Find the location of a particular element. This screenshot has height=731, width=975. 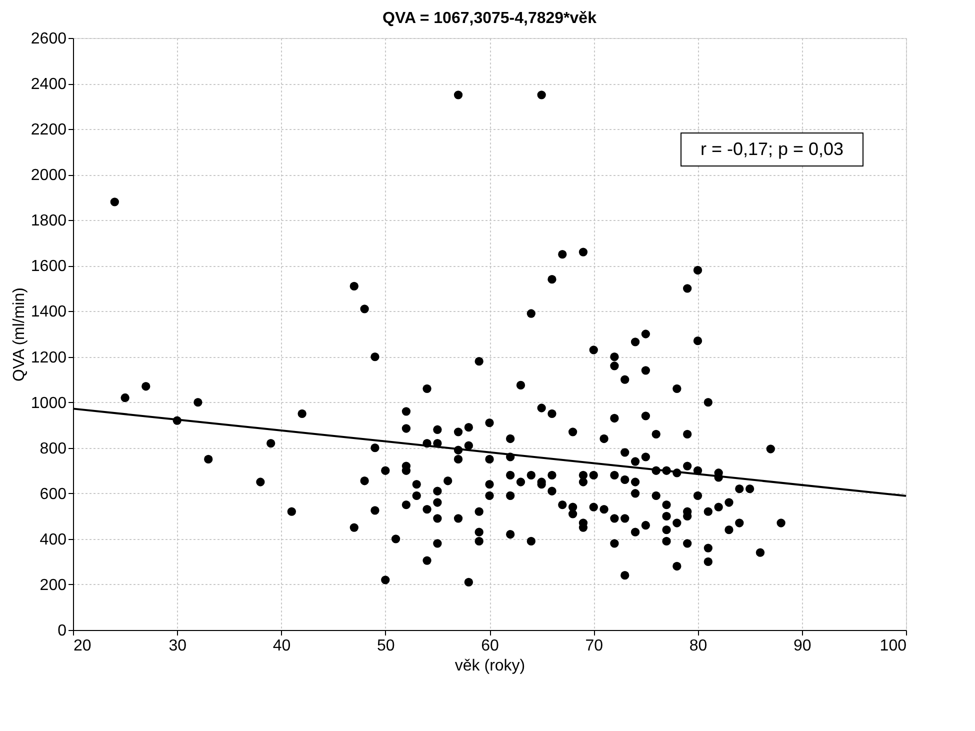

y-axis-title: QVA (ml/min) is located at coordinates (19, 335).